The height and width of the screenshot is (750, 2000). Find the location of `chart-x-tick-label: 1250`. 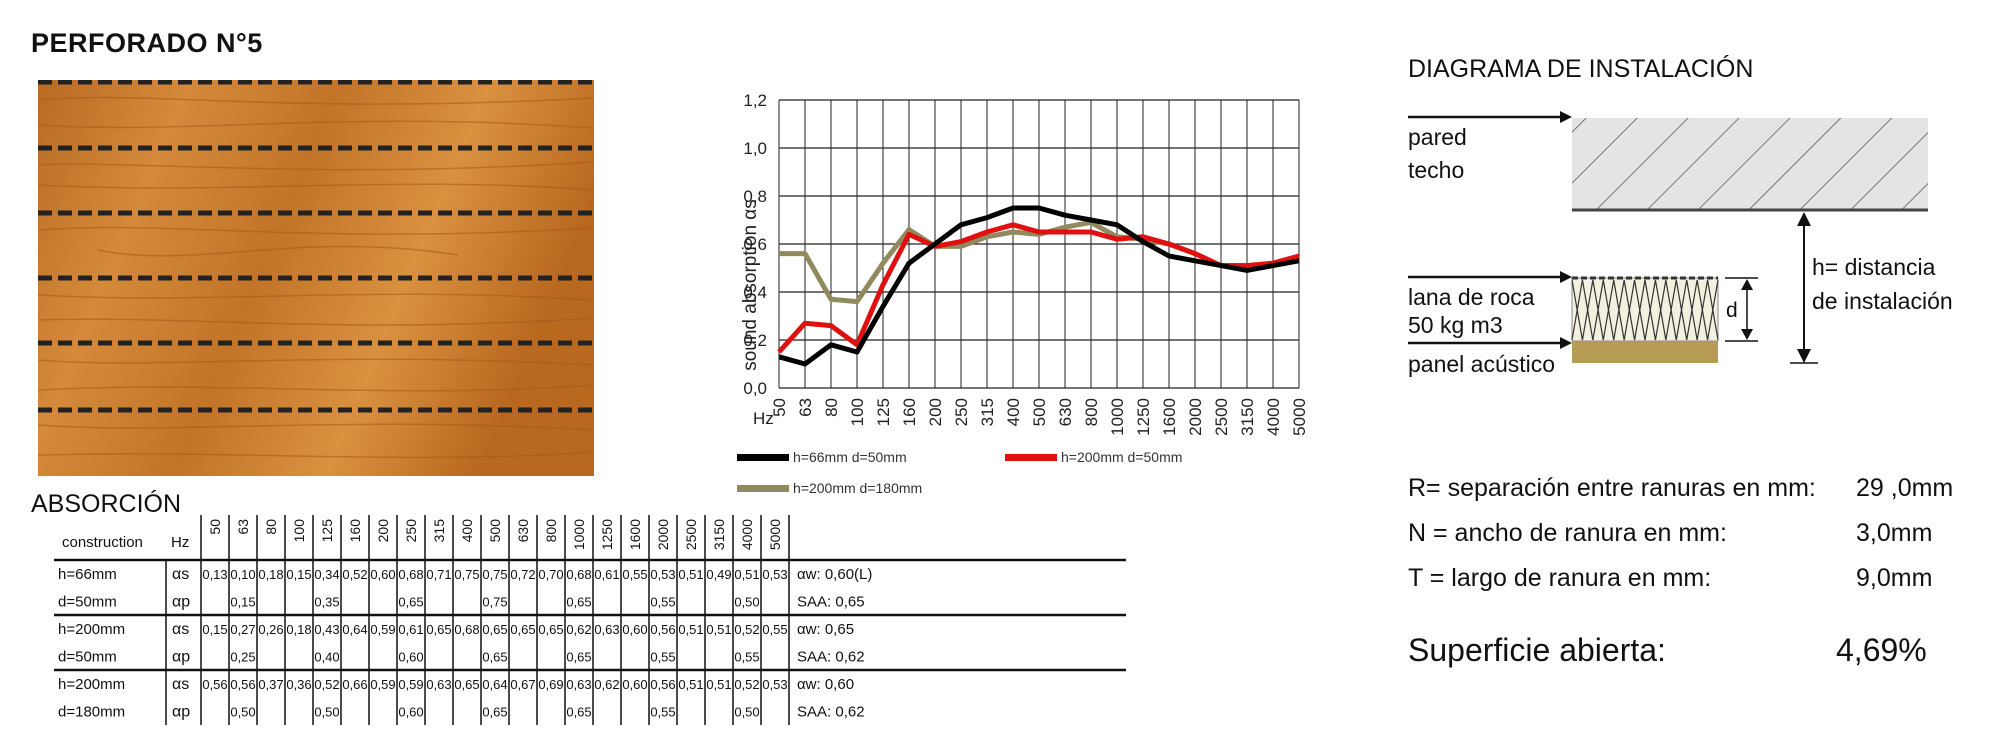

chart-x-tick-label: 1250 is located at coordinates (1143, 417).